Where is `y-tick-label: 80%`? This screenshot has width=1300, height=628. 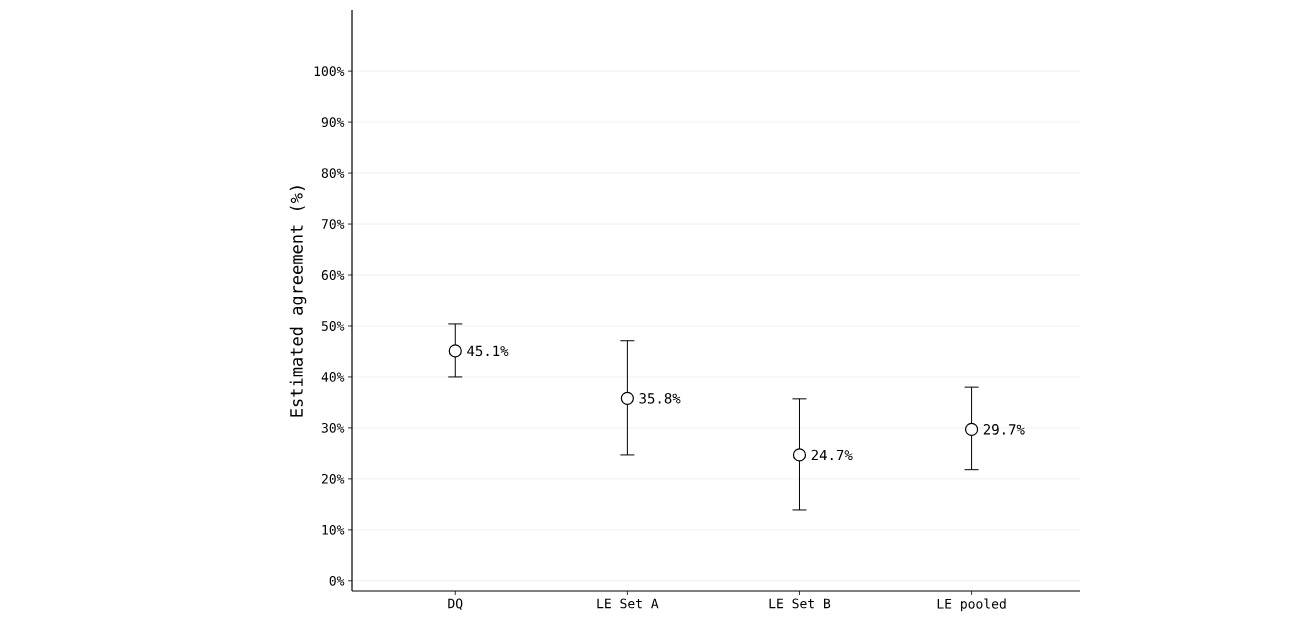
y-tick-label: 80% is located at coordinates (333, 173).